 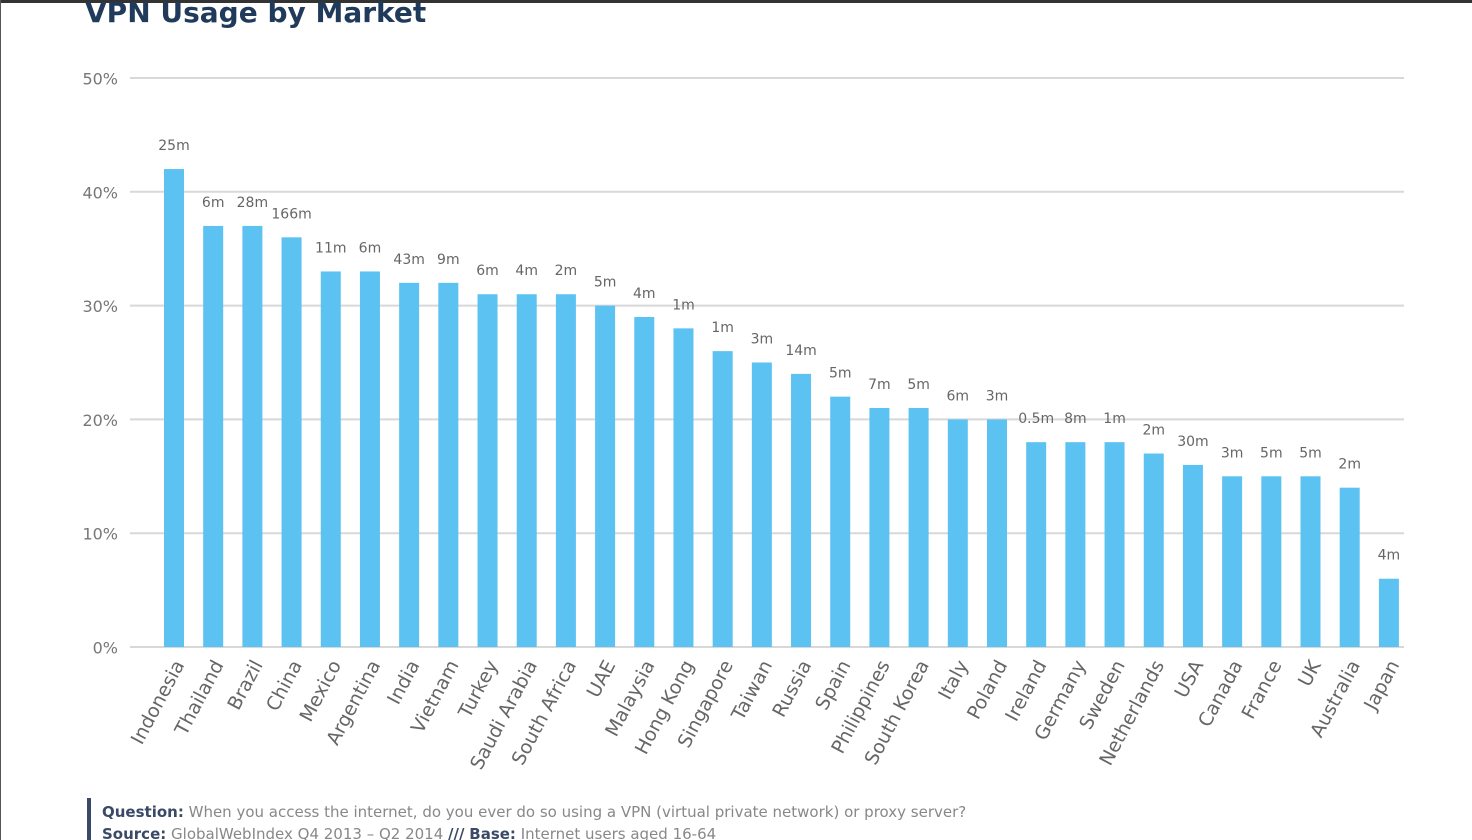 I want to click on base-label: Base:, so click(x=492, y=832).